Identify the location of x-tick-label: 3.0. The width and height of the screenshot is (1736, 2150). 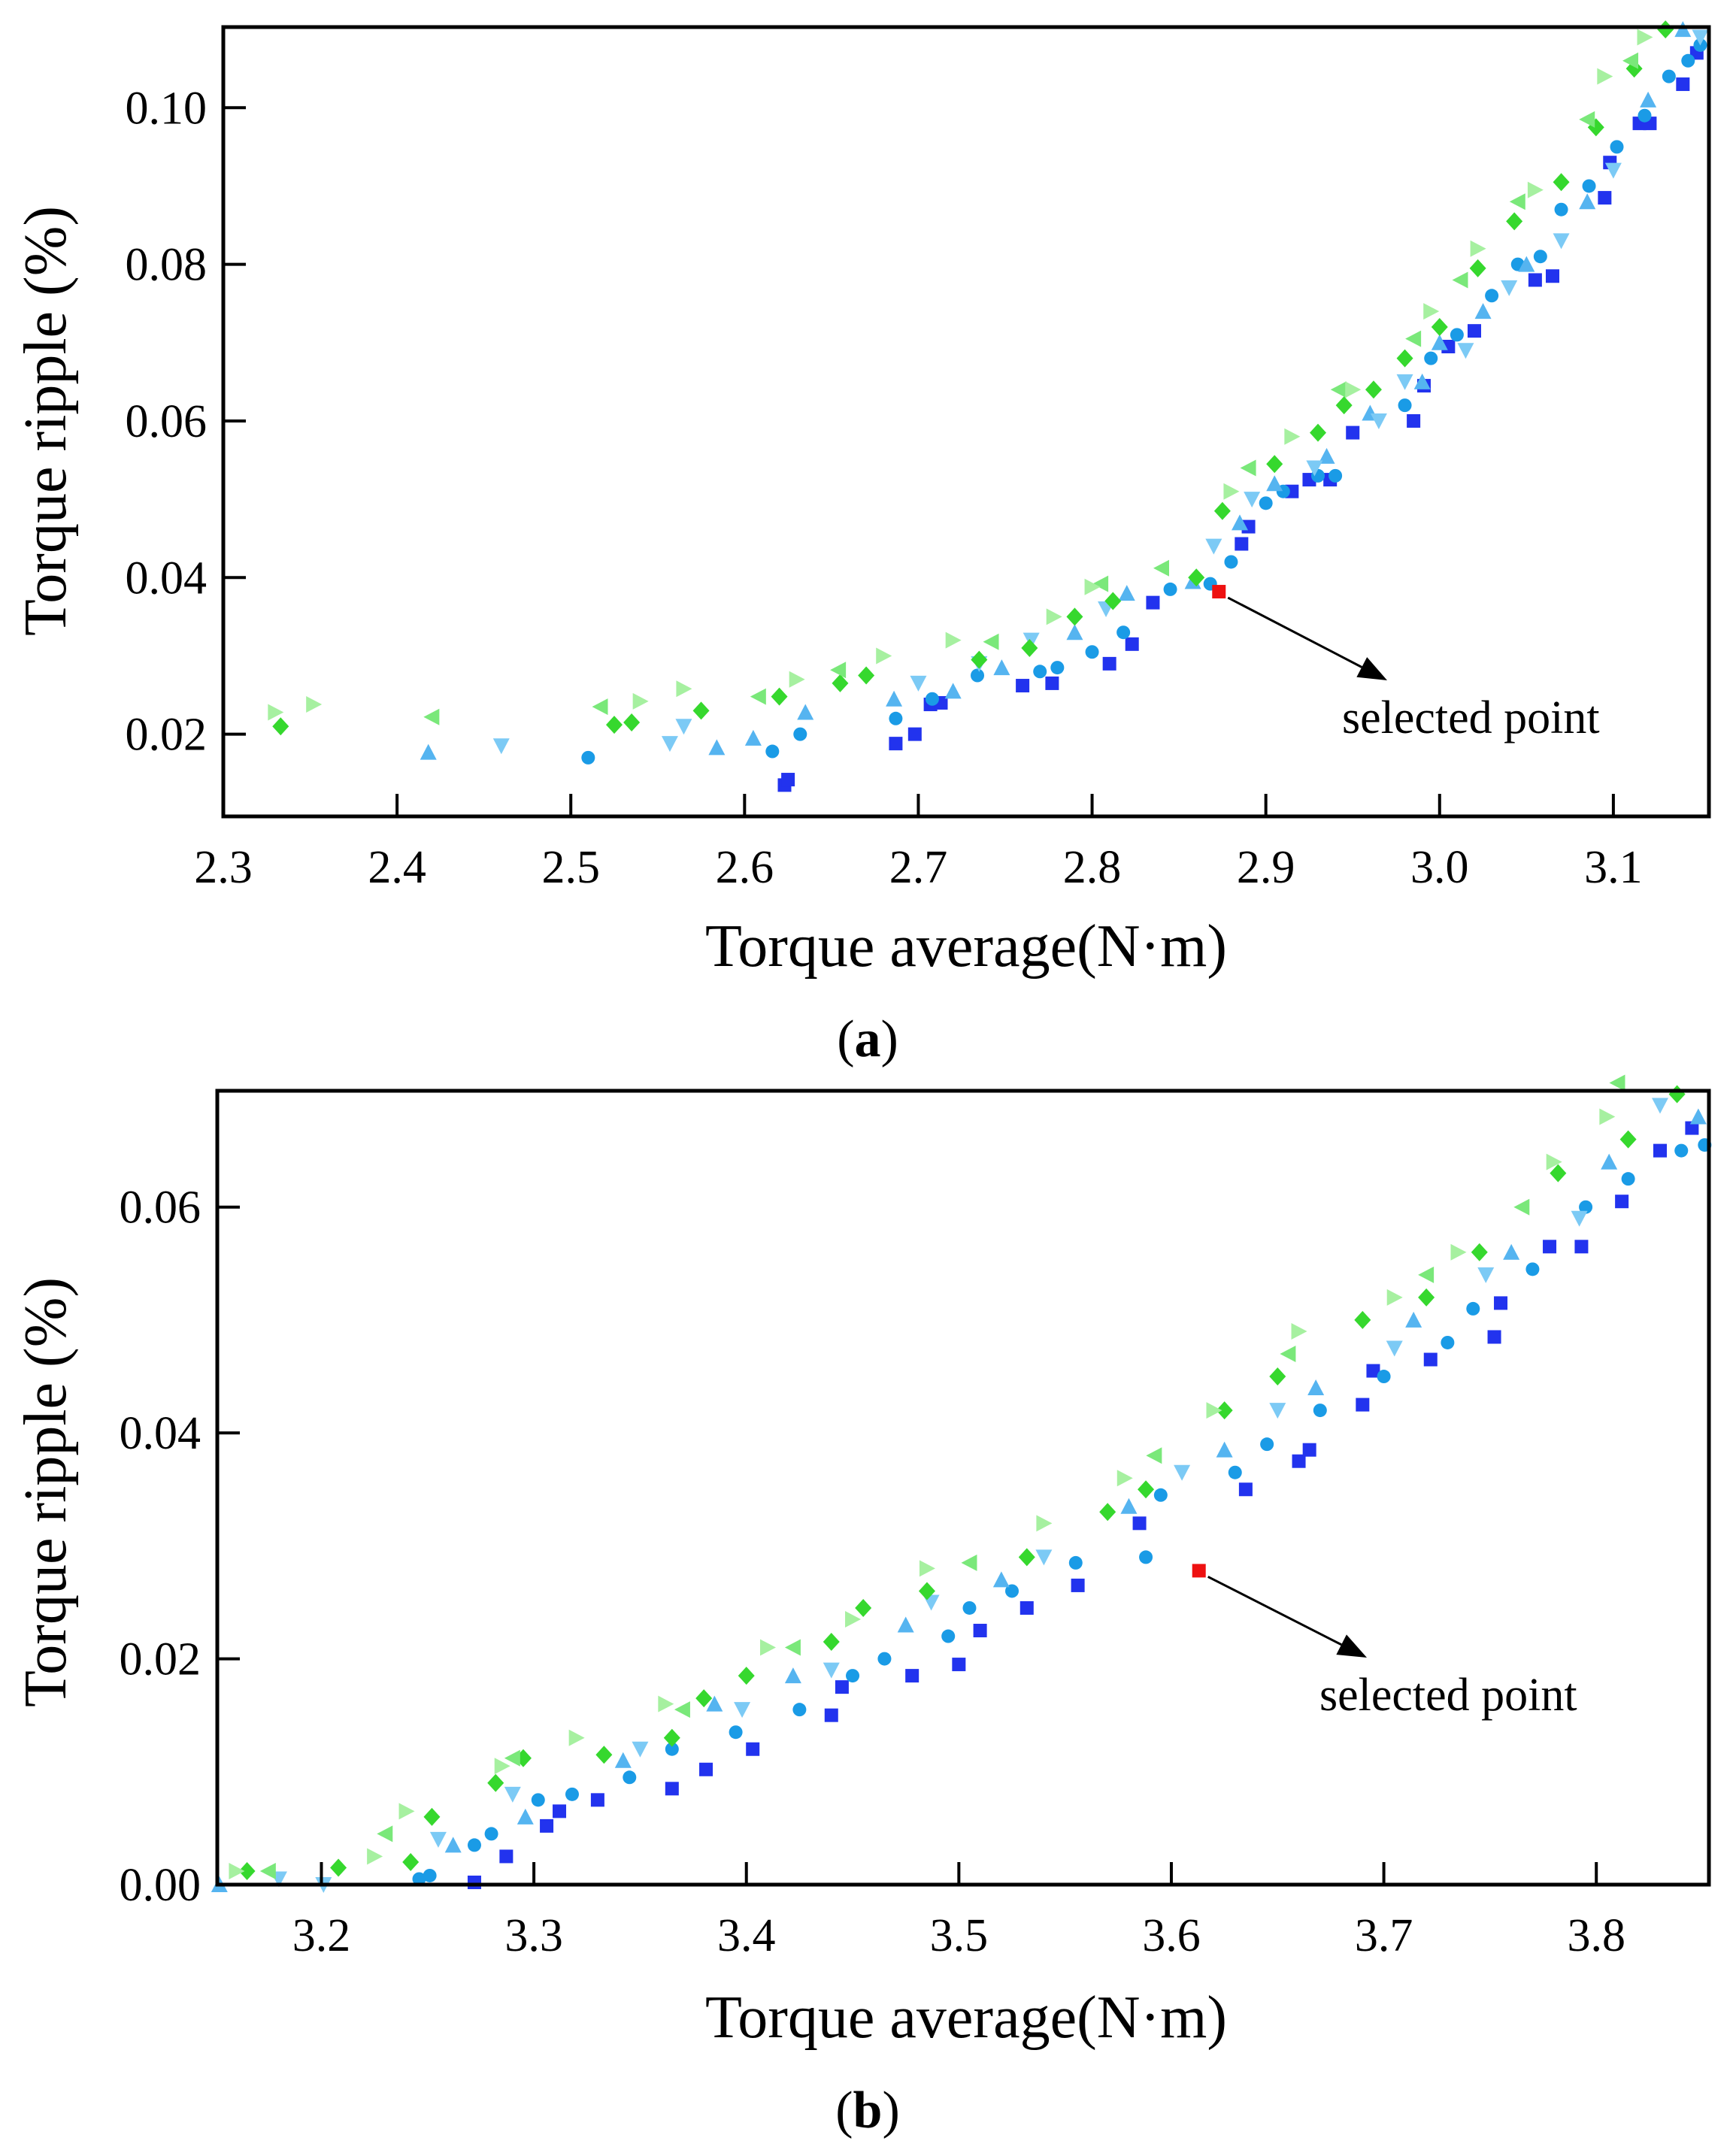
(1440, 867).